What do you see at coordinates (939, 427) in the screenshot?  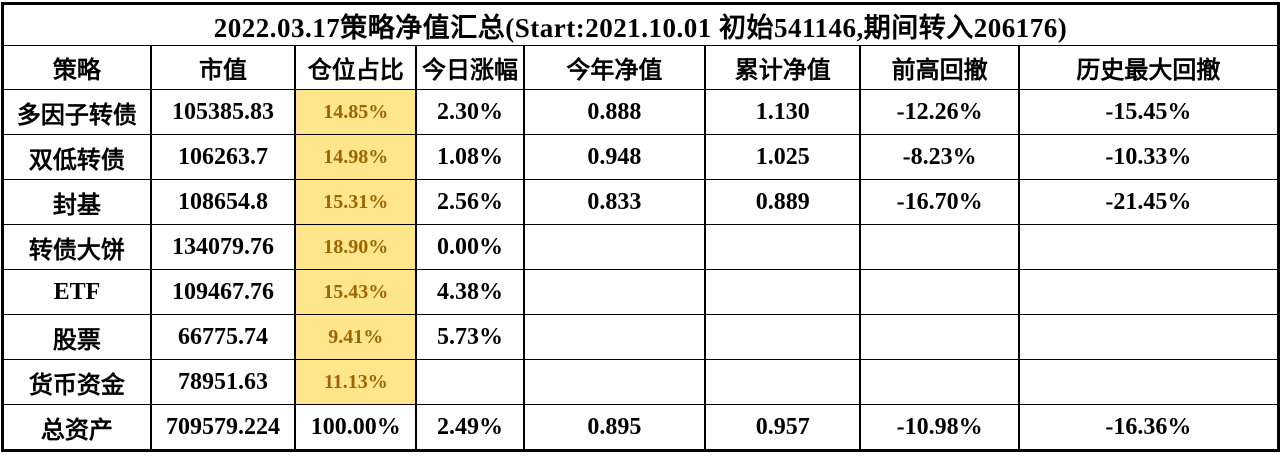 I see `table-cell: -10.98%` at bounding box center [939, 427].